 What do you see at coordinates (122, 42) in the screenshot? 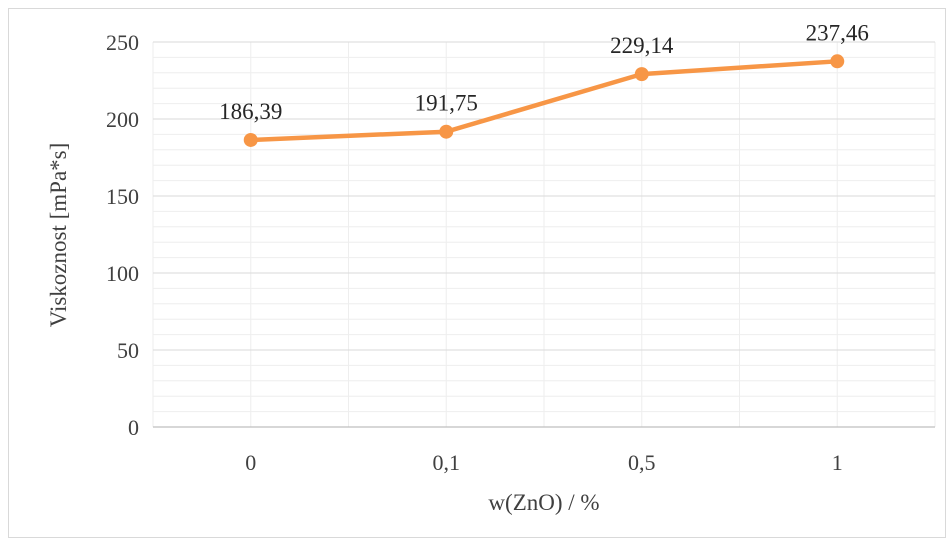
I see `y-tick-label: 250` at bounding box center [122, 42].